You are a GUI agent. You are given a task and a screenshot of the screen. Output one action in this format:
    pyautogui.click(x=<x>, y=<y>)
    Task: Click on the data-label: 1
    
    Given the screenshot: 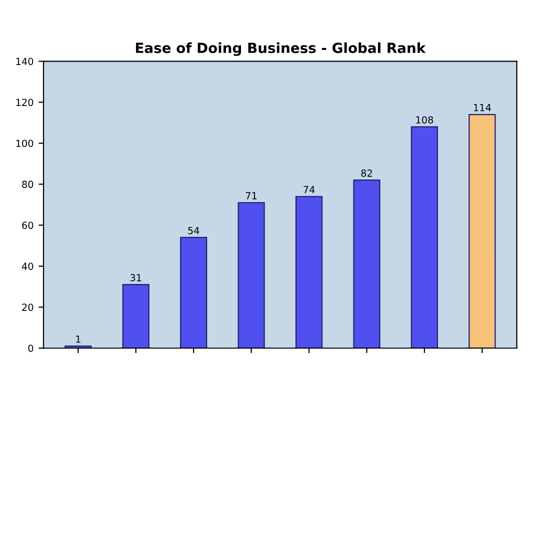 What is the action you would take?
    pyautogui.click(x=78, y=339)
    